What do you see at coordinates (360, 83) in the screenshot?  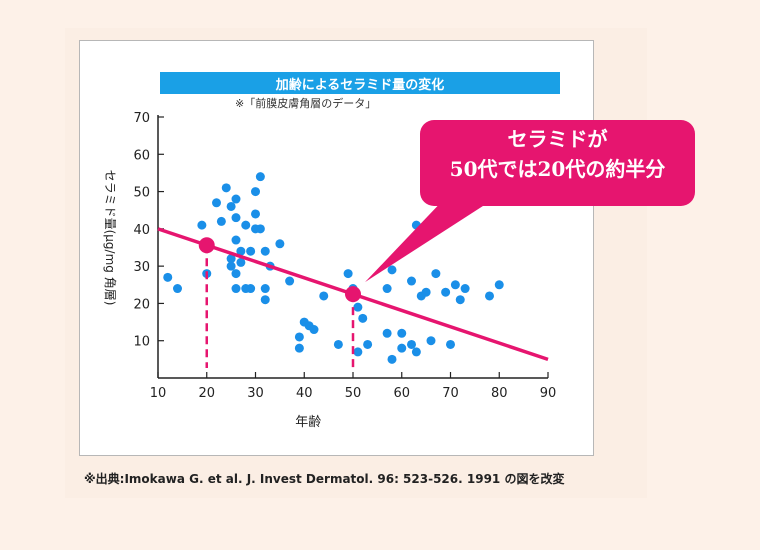 I see `chart-title: 加齢によるセラミド量の変化` at bounding box center [360, 83].